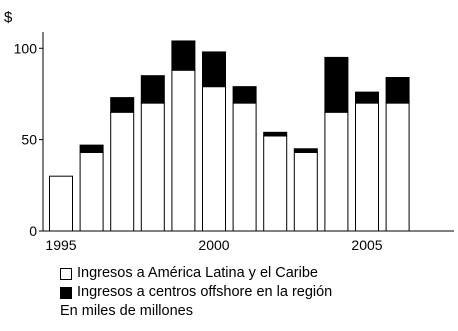  Describe the element at coordinates (183, 150) in the screenshot. I see `bar-latin-america-1999` at that location.